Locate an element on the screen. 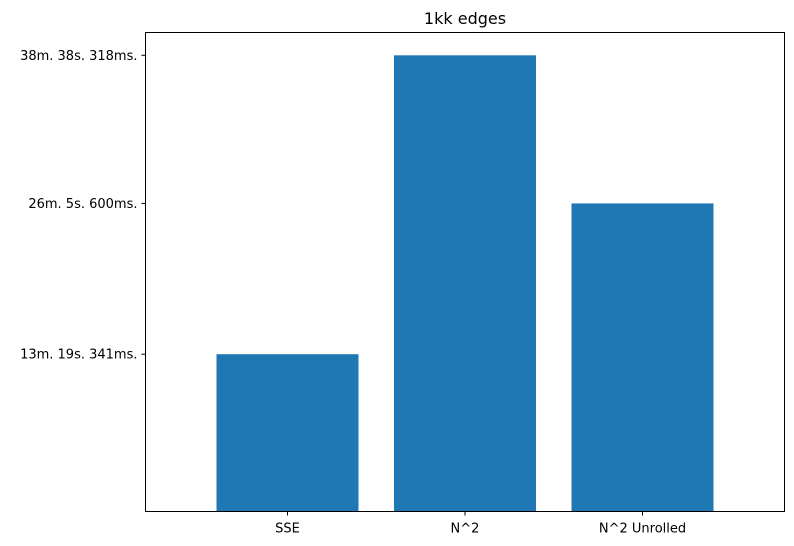 The width and height of the screenshot is (794, 546). y-tick-label: 26m. 5s. 600ms. is located at coordinates (82, 204).